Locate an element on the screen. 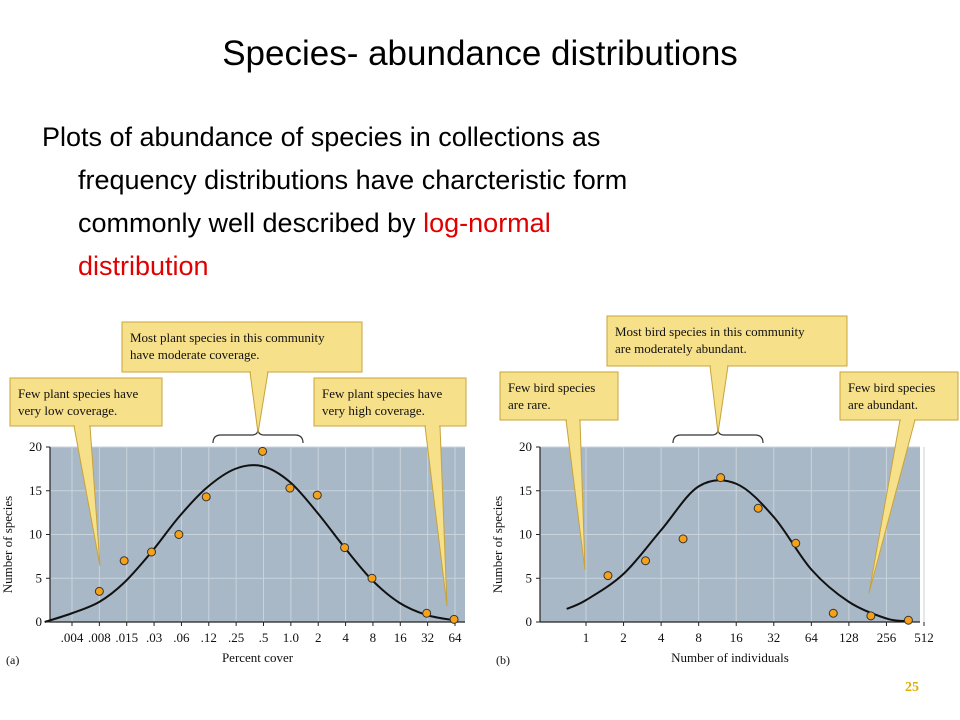 This screenshot has height=720, width=960. x-tick-label: .015 is located at coordinates (126, 637).